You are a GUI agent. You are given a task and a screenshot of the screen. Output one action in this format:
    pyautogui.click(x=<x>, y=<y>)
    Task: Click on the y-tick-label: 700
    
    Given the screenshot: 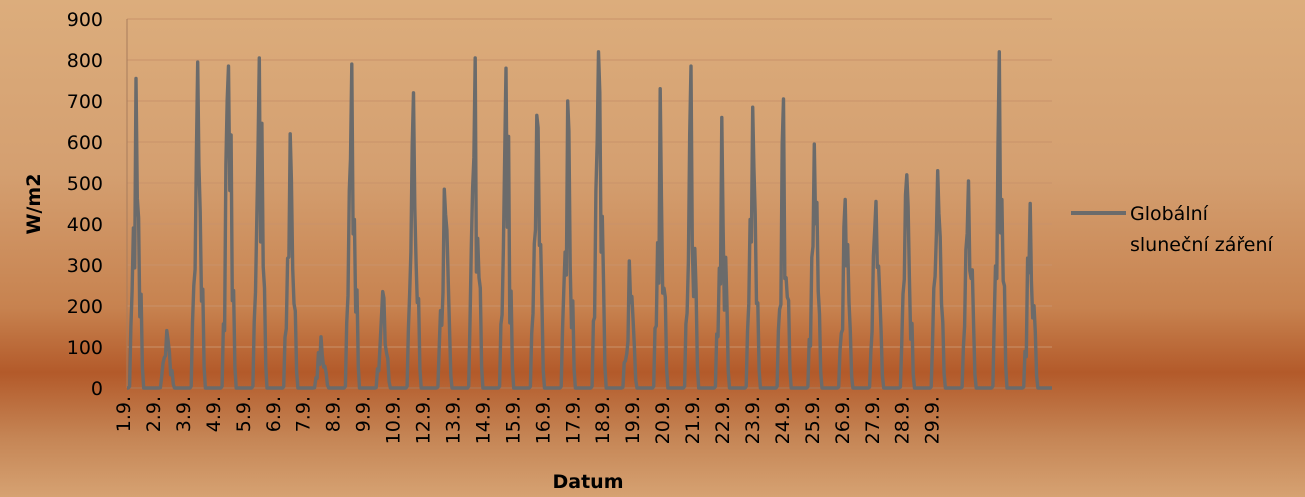 What is the action you would take?
    pyautogui.click(x=85, y=102)
    